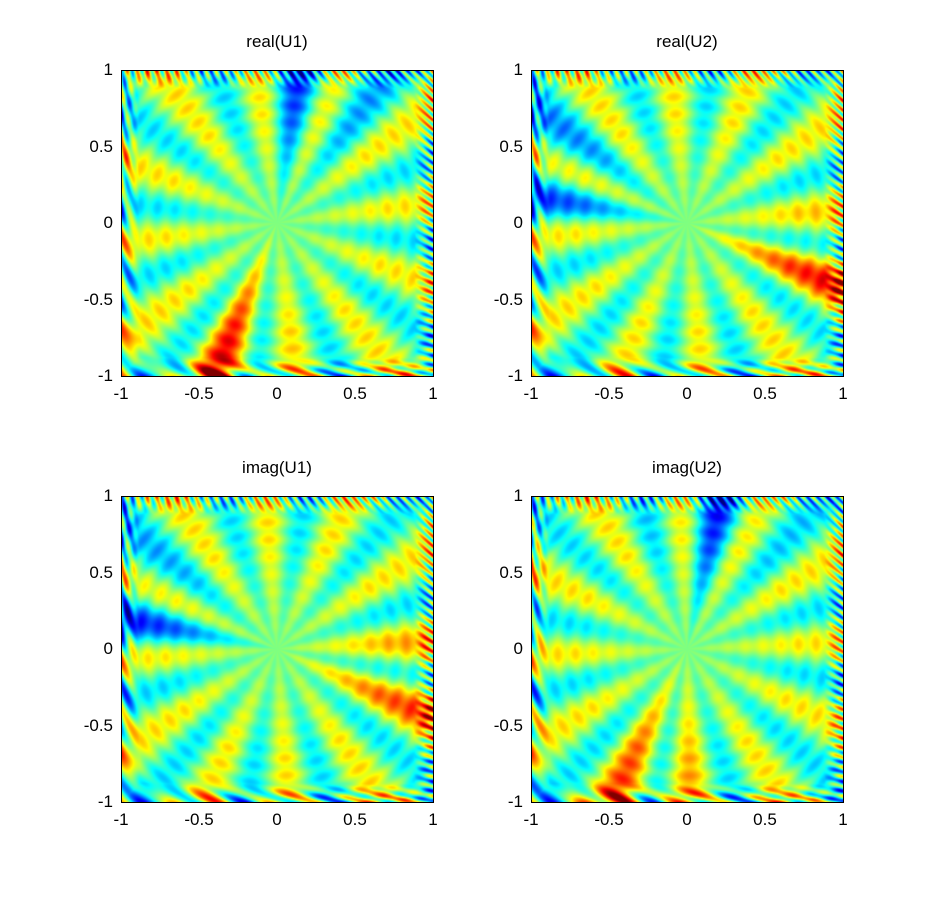 Image resolution: width=931 pixels, height=900 pixels. Describe the element at coordinates (277, 467) in the screenshot. I see `panel-title: imag(U1)` at that location.